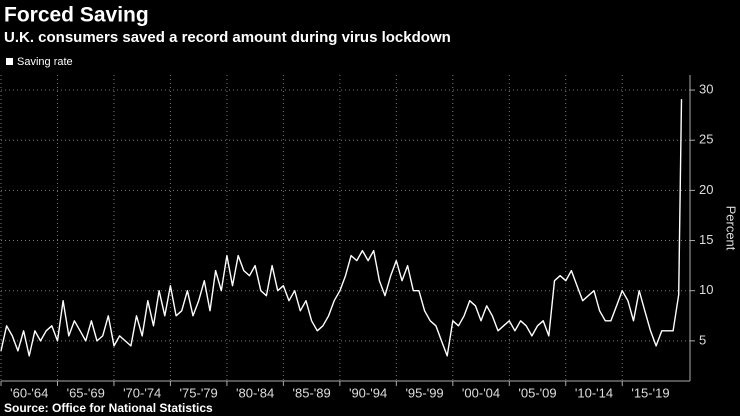 The image size is (740, 416). I want to click on x-tick-label: '65-'69, so click(86, 392).